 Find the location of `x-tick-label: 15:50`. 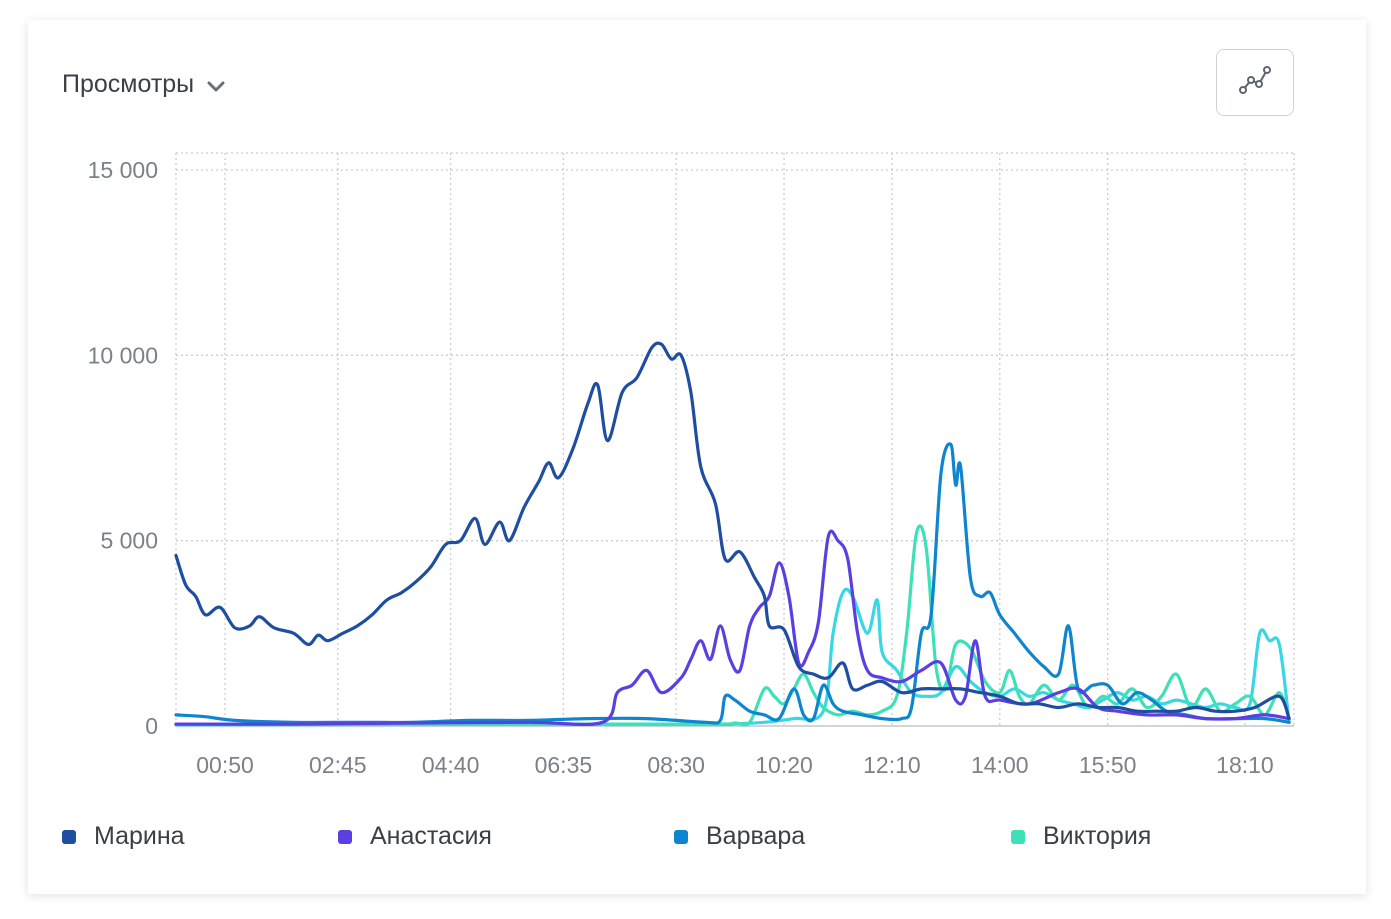

x-tick-label: 15:50 is located at coordinates (1108, 765).